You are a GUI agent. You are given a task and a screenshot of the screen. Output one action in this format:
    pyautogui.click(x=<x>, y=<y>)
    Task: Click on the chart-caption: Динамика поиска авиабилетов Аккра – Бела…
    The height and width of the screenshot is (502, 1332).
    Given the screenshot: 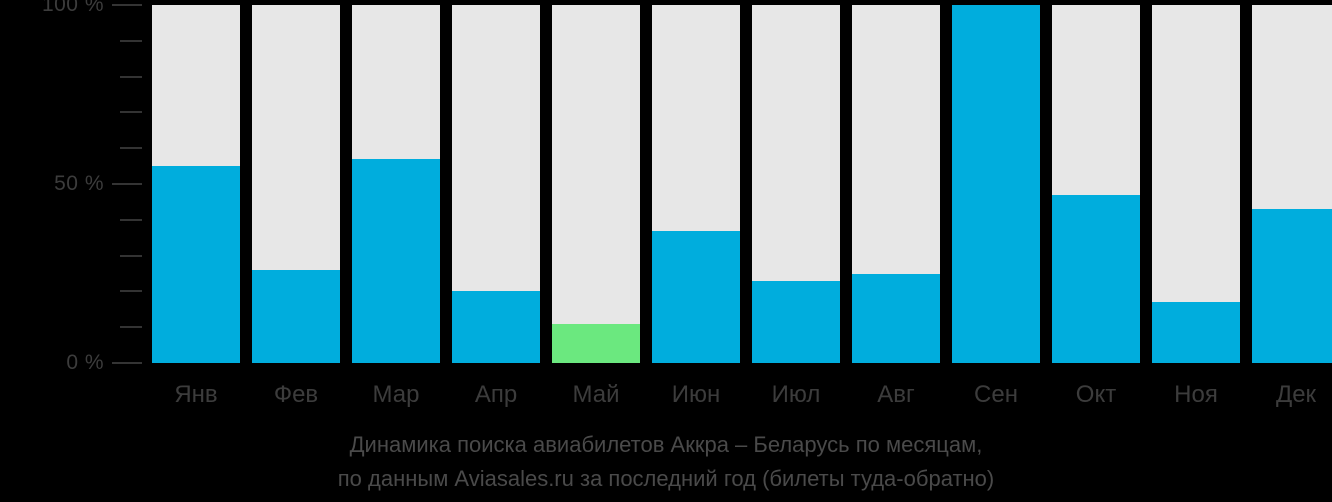 What is the action you would take?
    pyautogui.click(x=666, y=462)
    